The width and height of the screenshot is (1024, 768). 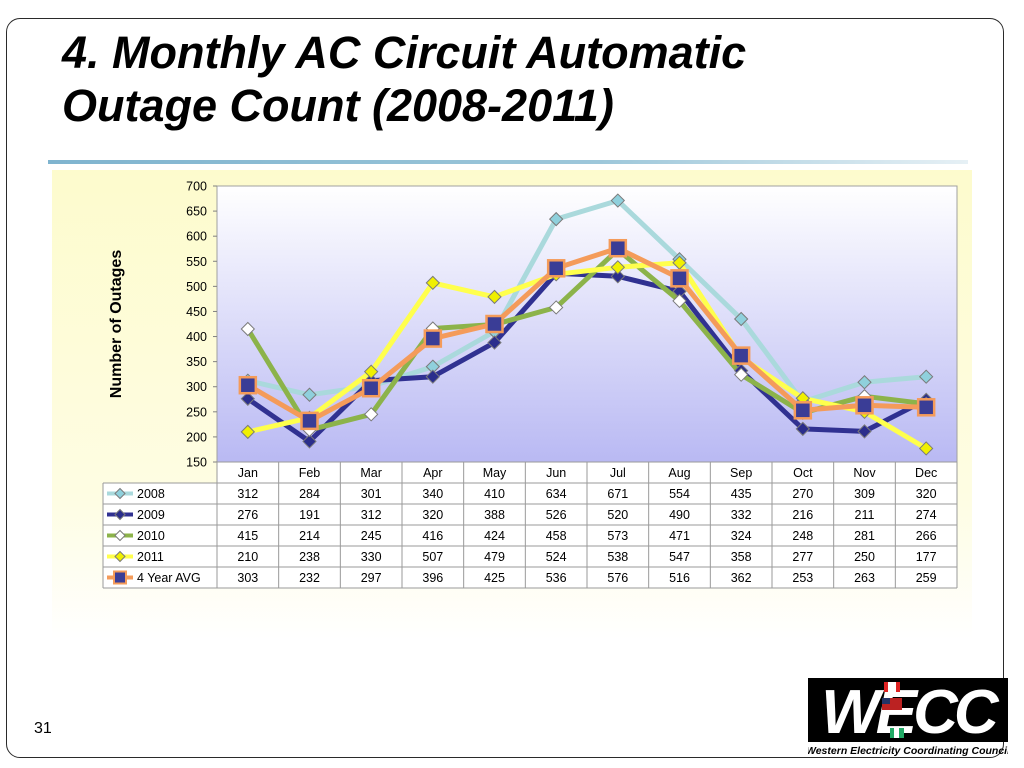 What do you see at coordinates (556, 557) in the screenshot?
I see `table-cell: 524` at bounding box center [556, 557].